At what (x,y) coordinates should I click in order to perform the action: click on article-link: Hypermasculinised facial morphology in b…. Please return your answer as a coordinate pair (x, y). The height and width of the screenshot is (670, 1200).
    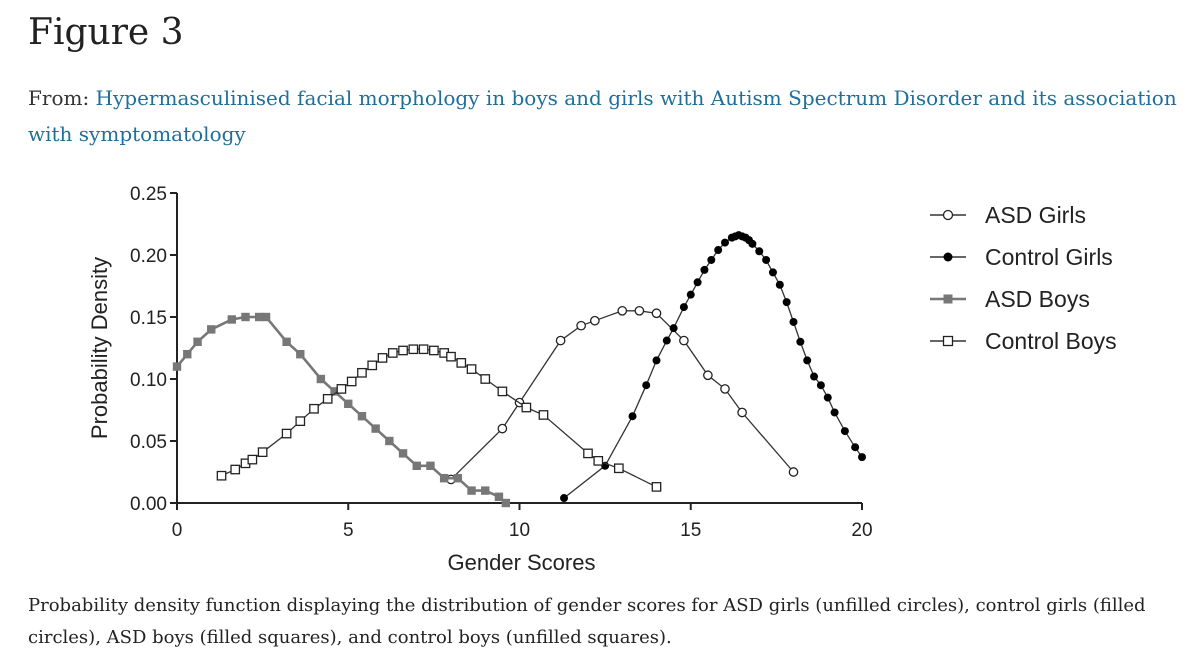
    Looking at the image, I should click on (602, 116).